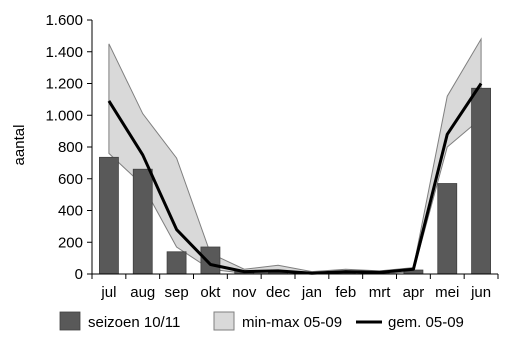 The image size is (506, 338). Describe the element at coordinates (70, 179) in the screenshot. I see `y-tick-label: 600` at that location.